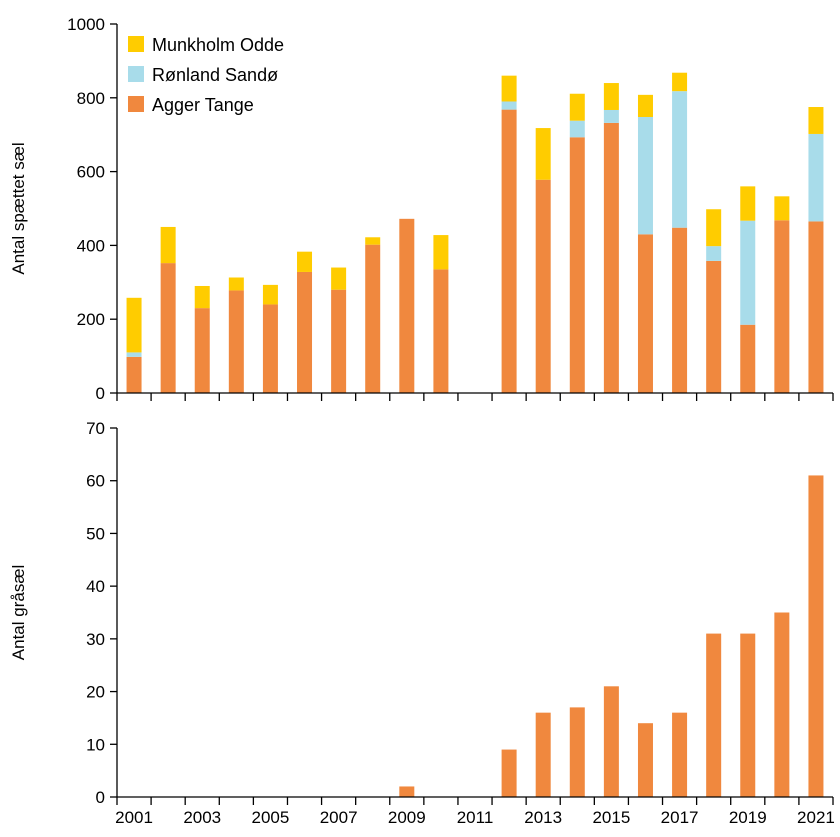  I want to click on bar-top-munkholm-odde-2003, so click(202, 297).